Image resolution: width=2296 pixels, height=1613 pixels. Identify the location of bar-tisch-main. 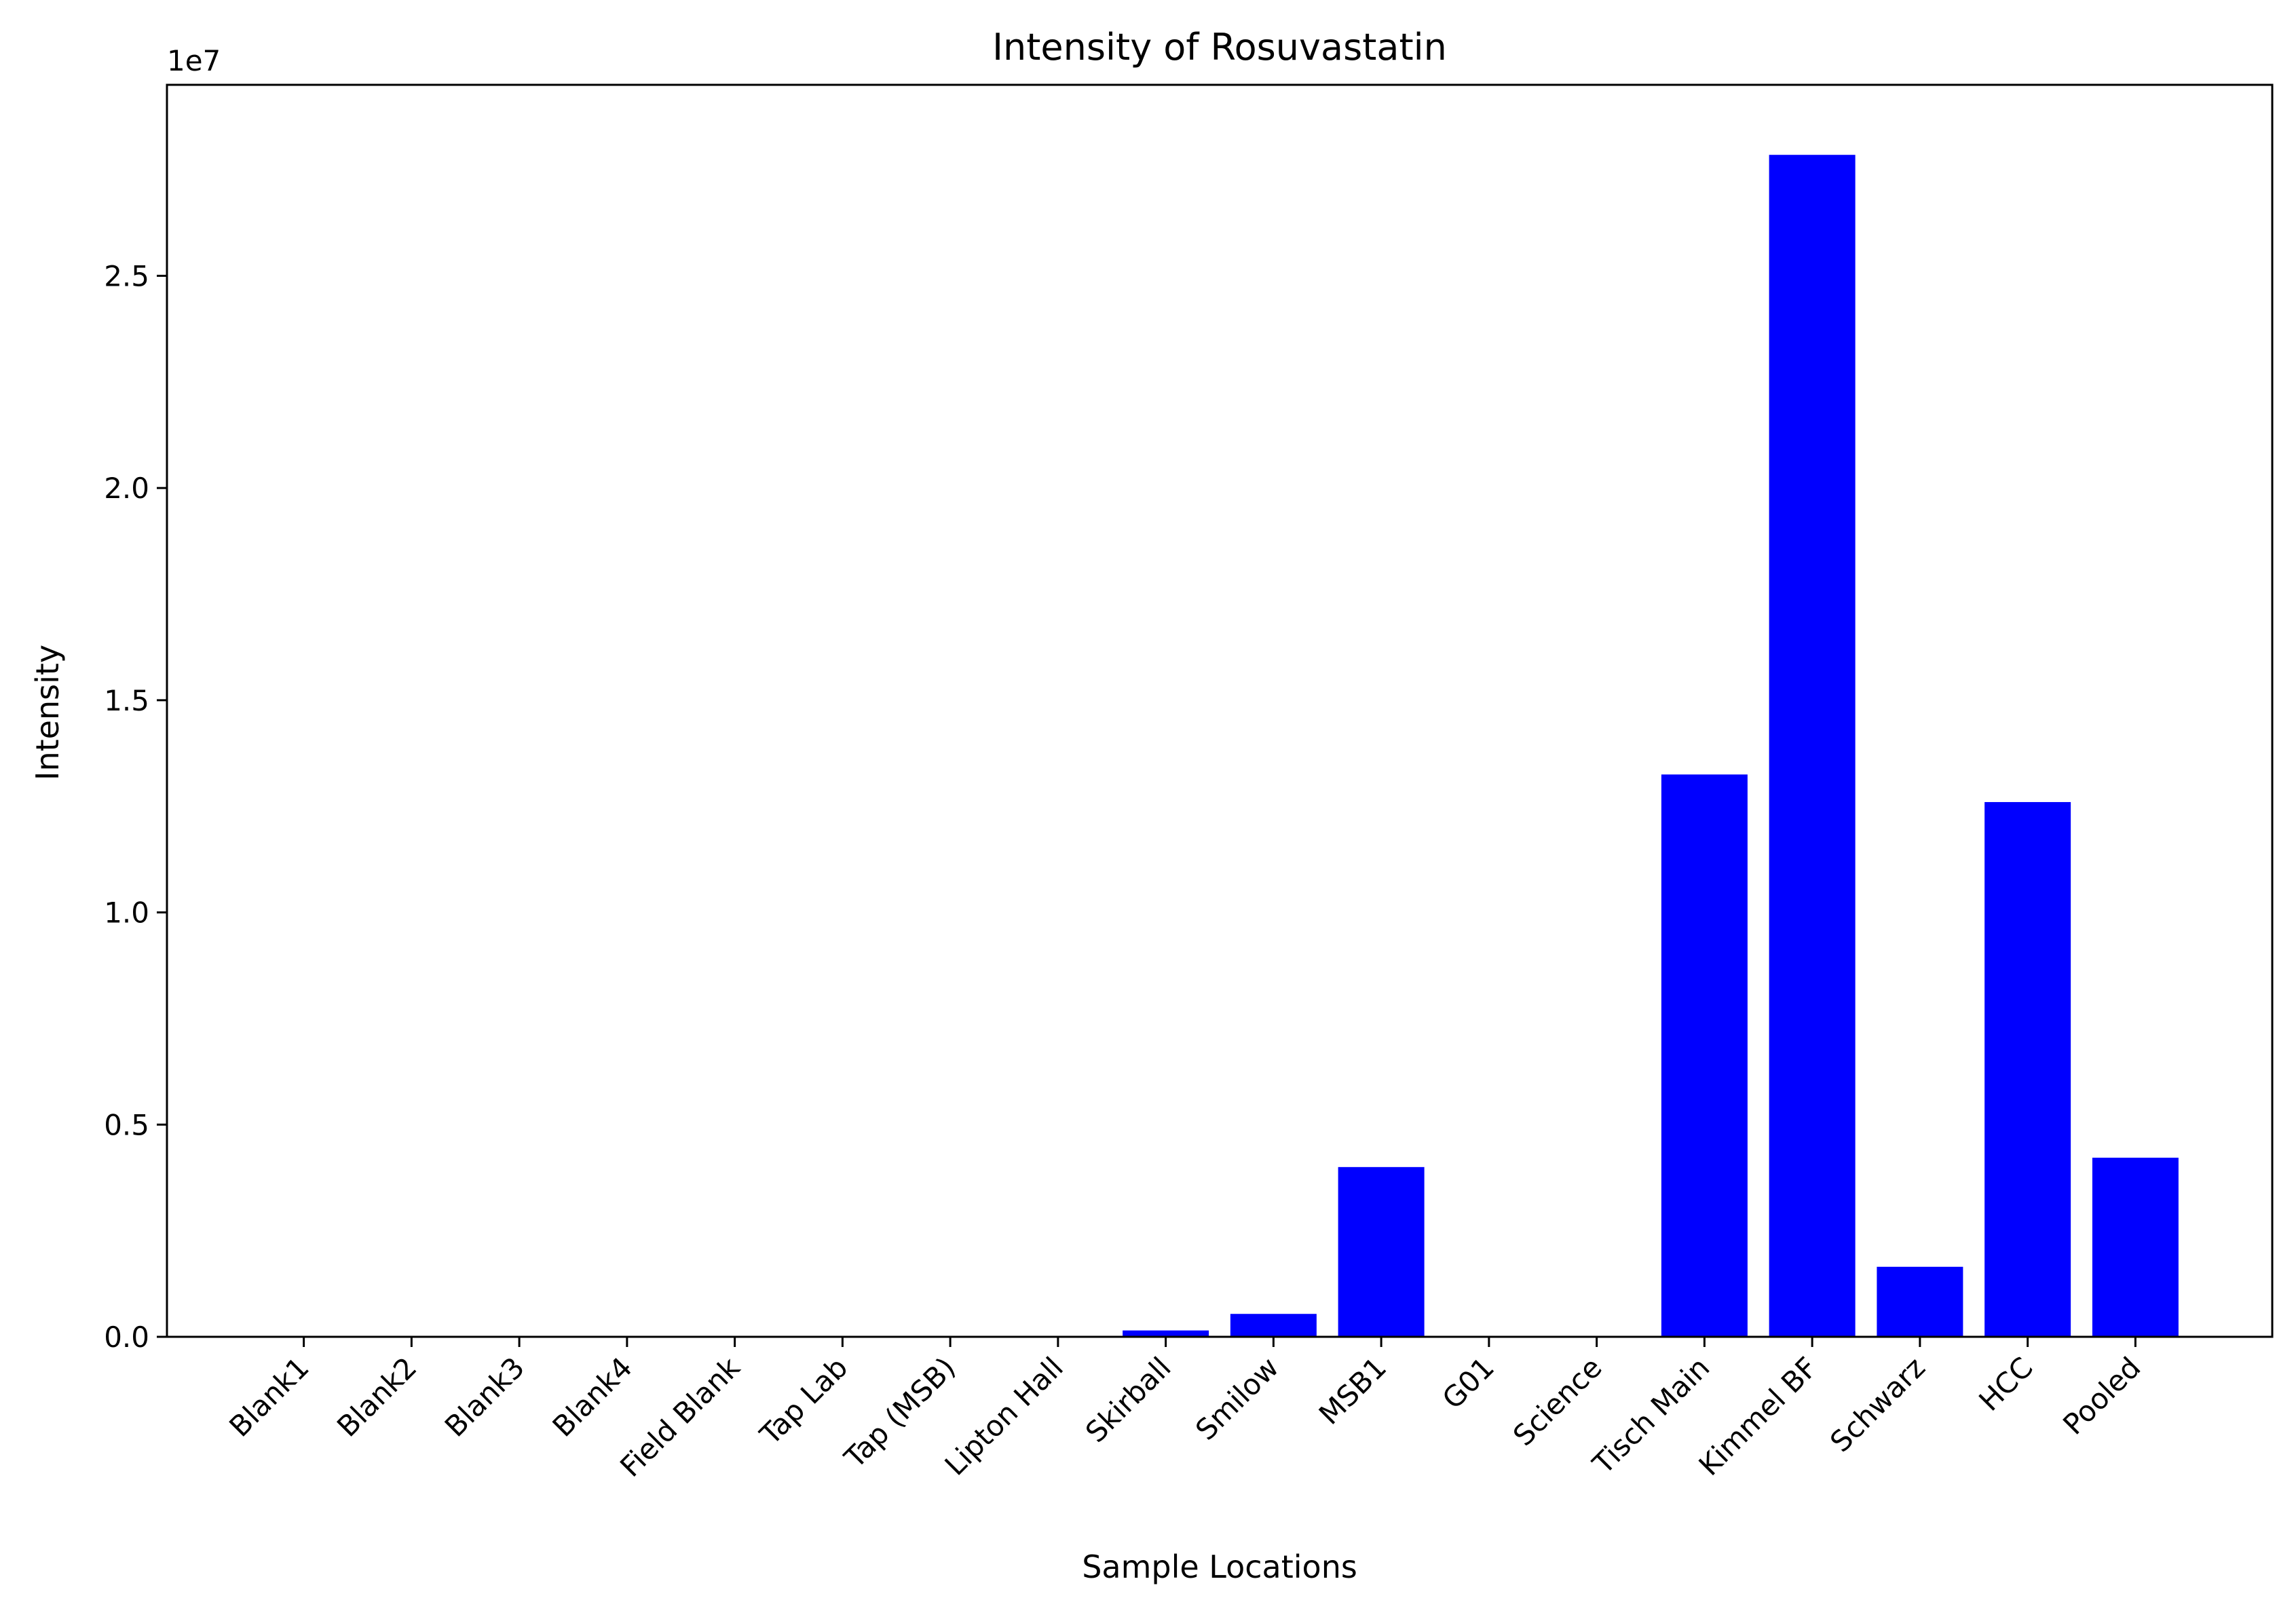
(1704, 1055).